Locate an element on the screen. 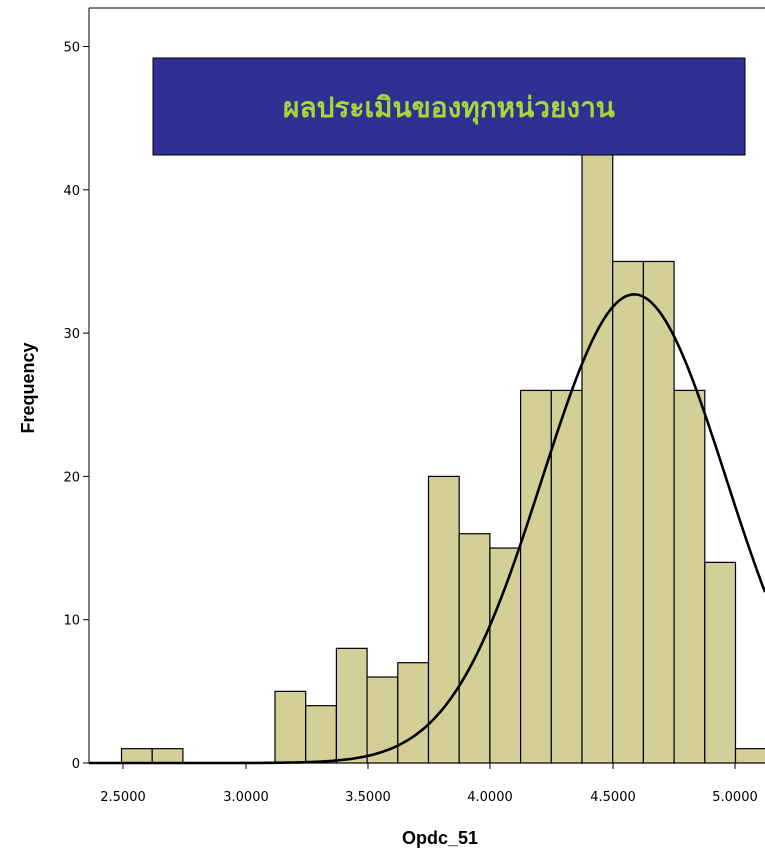  y-tick-label: 50 is located at coordinates (71, 48).